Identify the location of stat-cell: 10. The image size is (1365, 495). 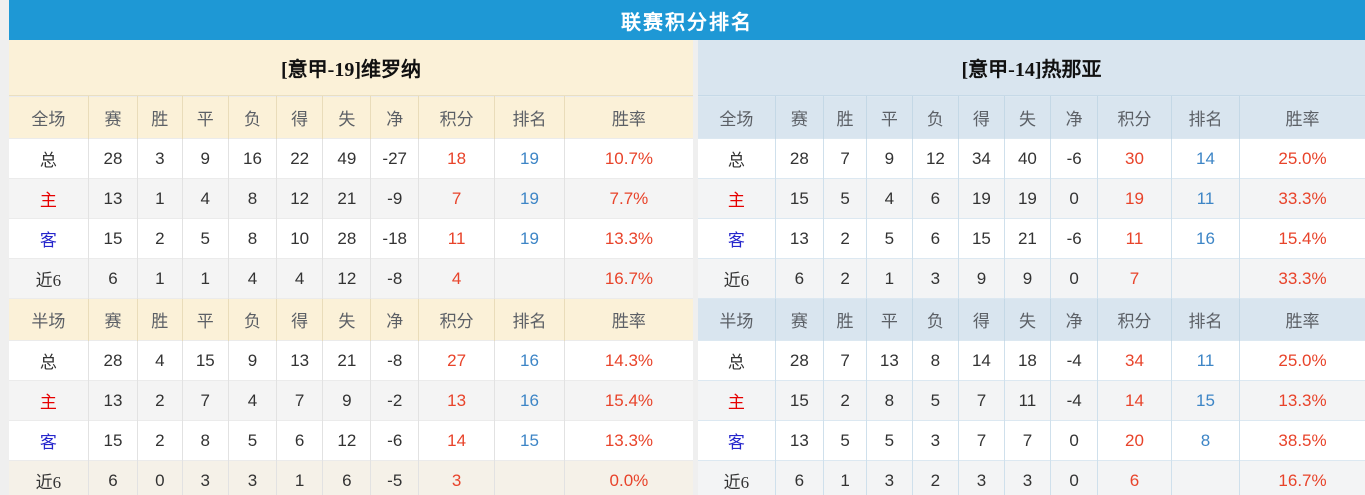
(300, 238).